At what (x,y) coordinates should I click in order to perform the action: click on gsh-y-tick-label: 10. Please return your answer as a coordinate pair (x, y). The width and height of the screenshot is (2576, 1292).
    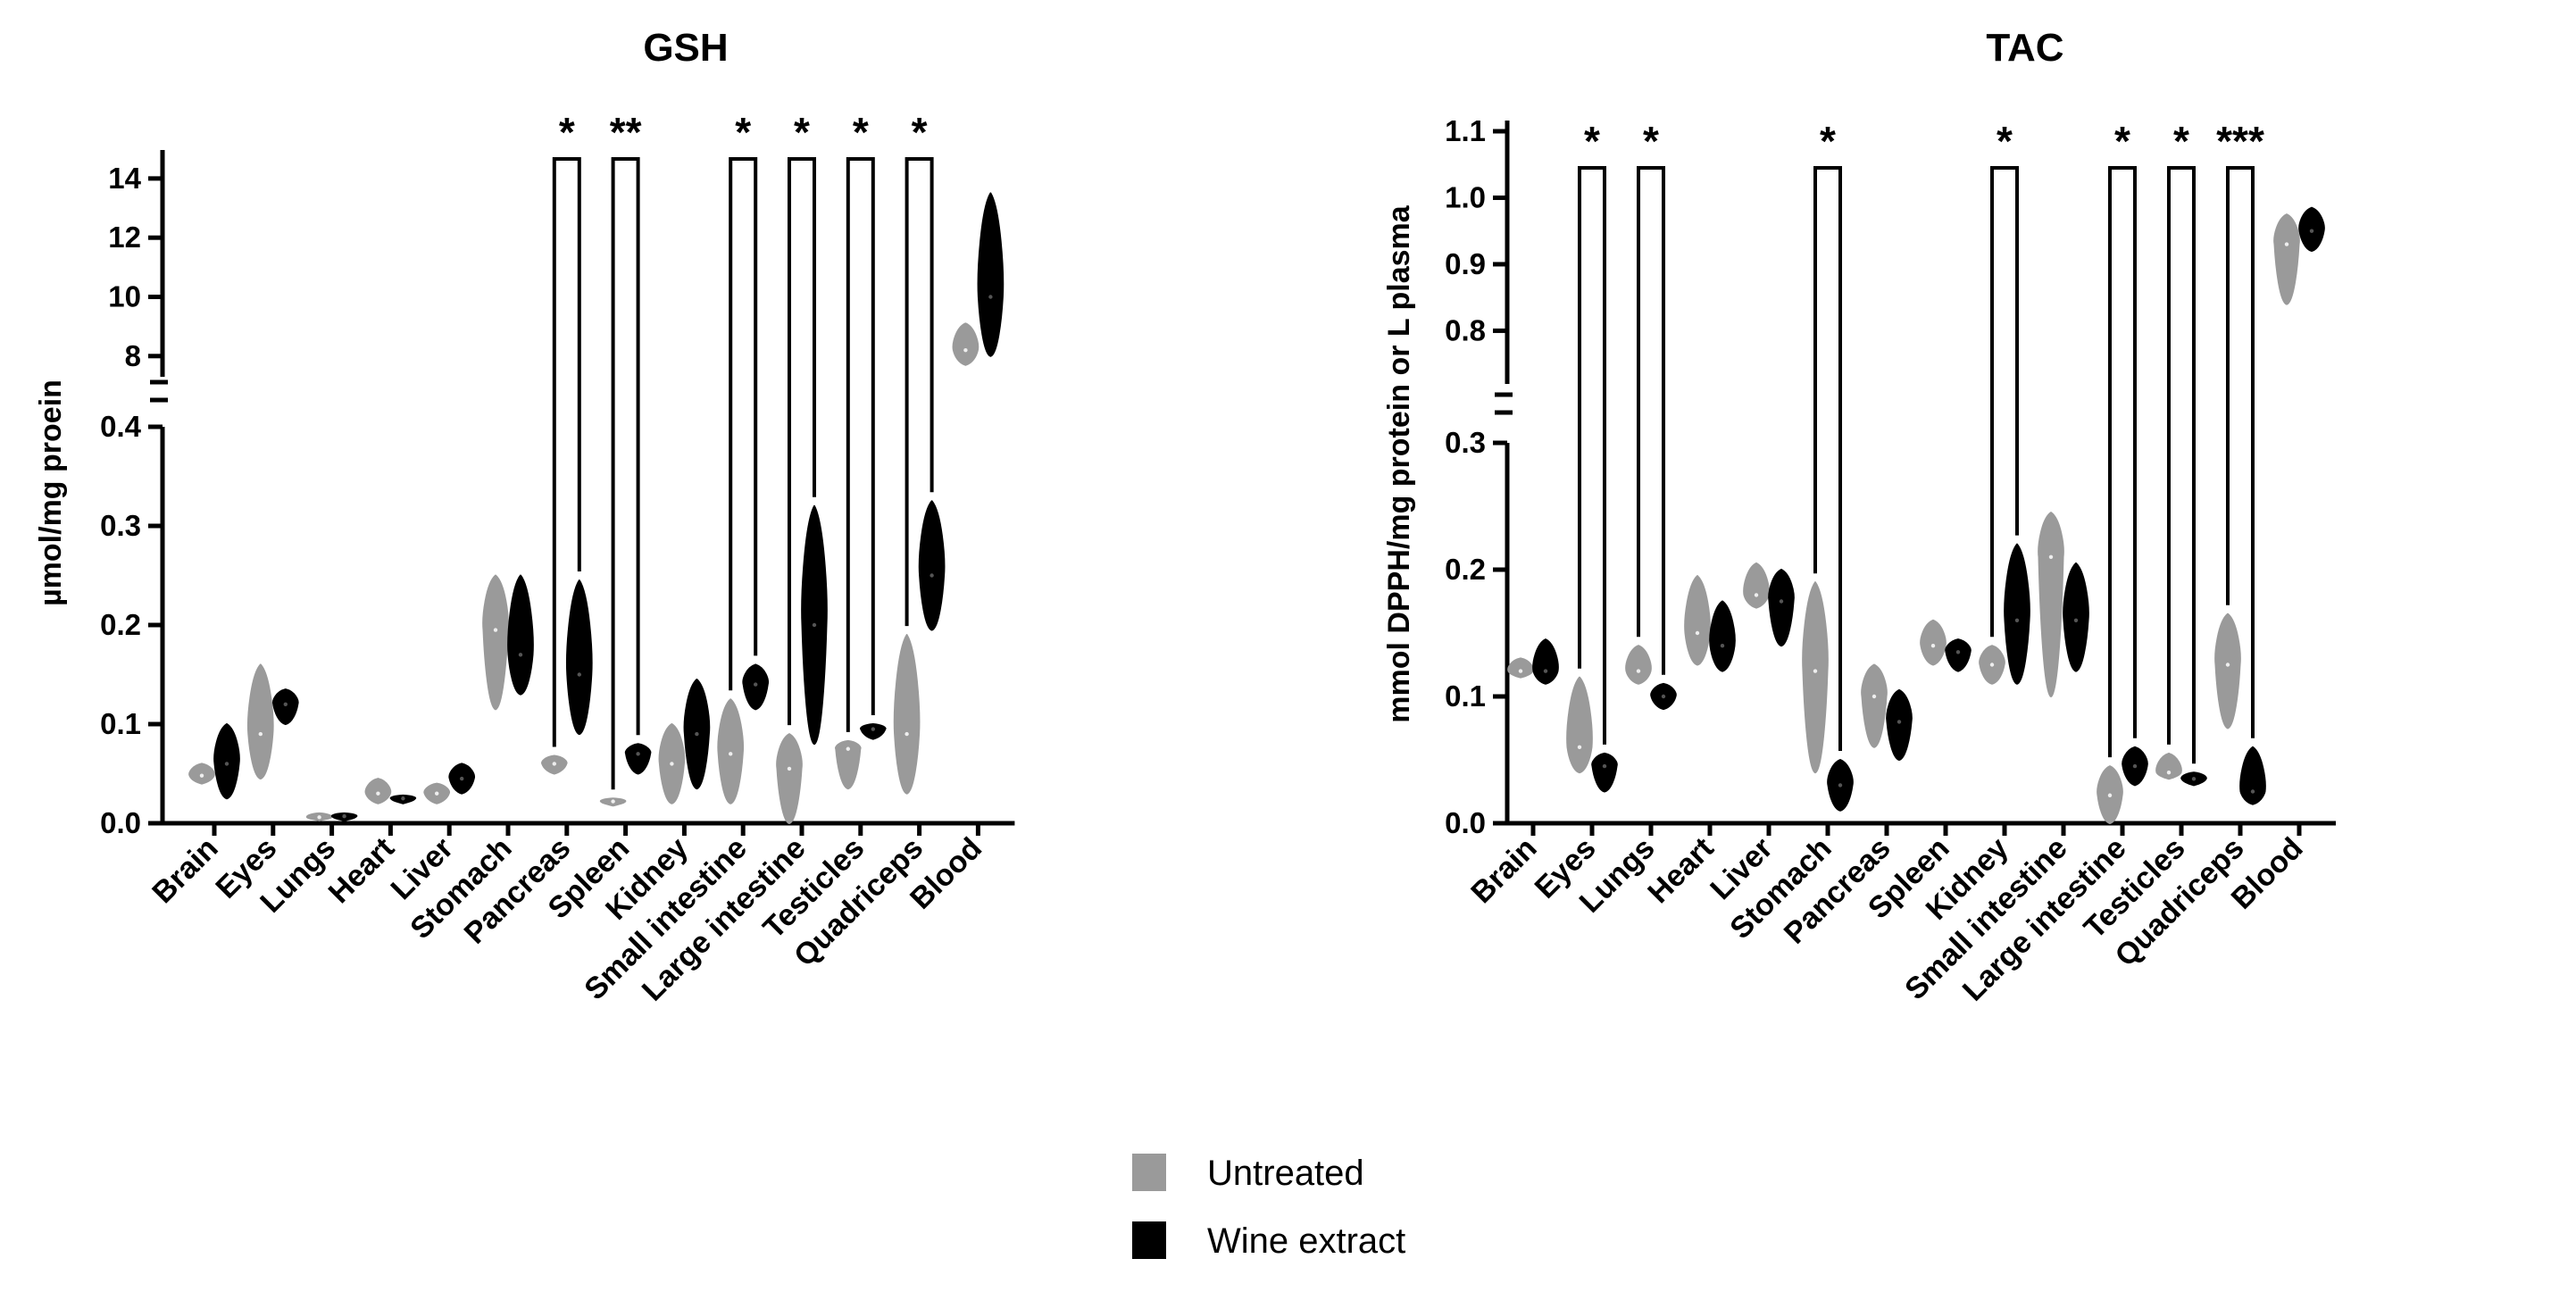
    Looking at the image, I should click on (124, 296).